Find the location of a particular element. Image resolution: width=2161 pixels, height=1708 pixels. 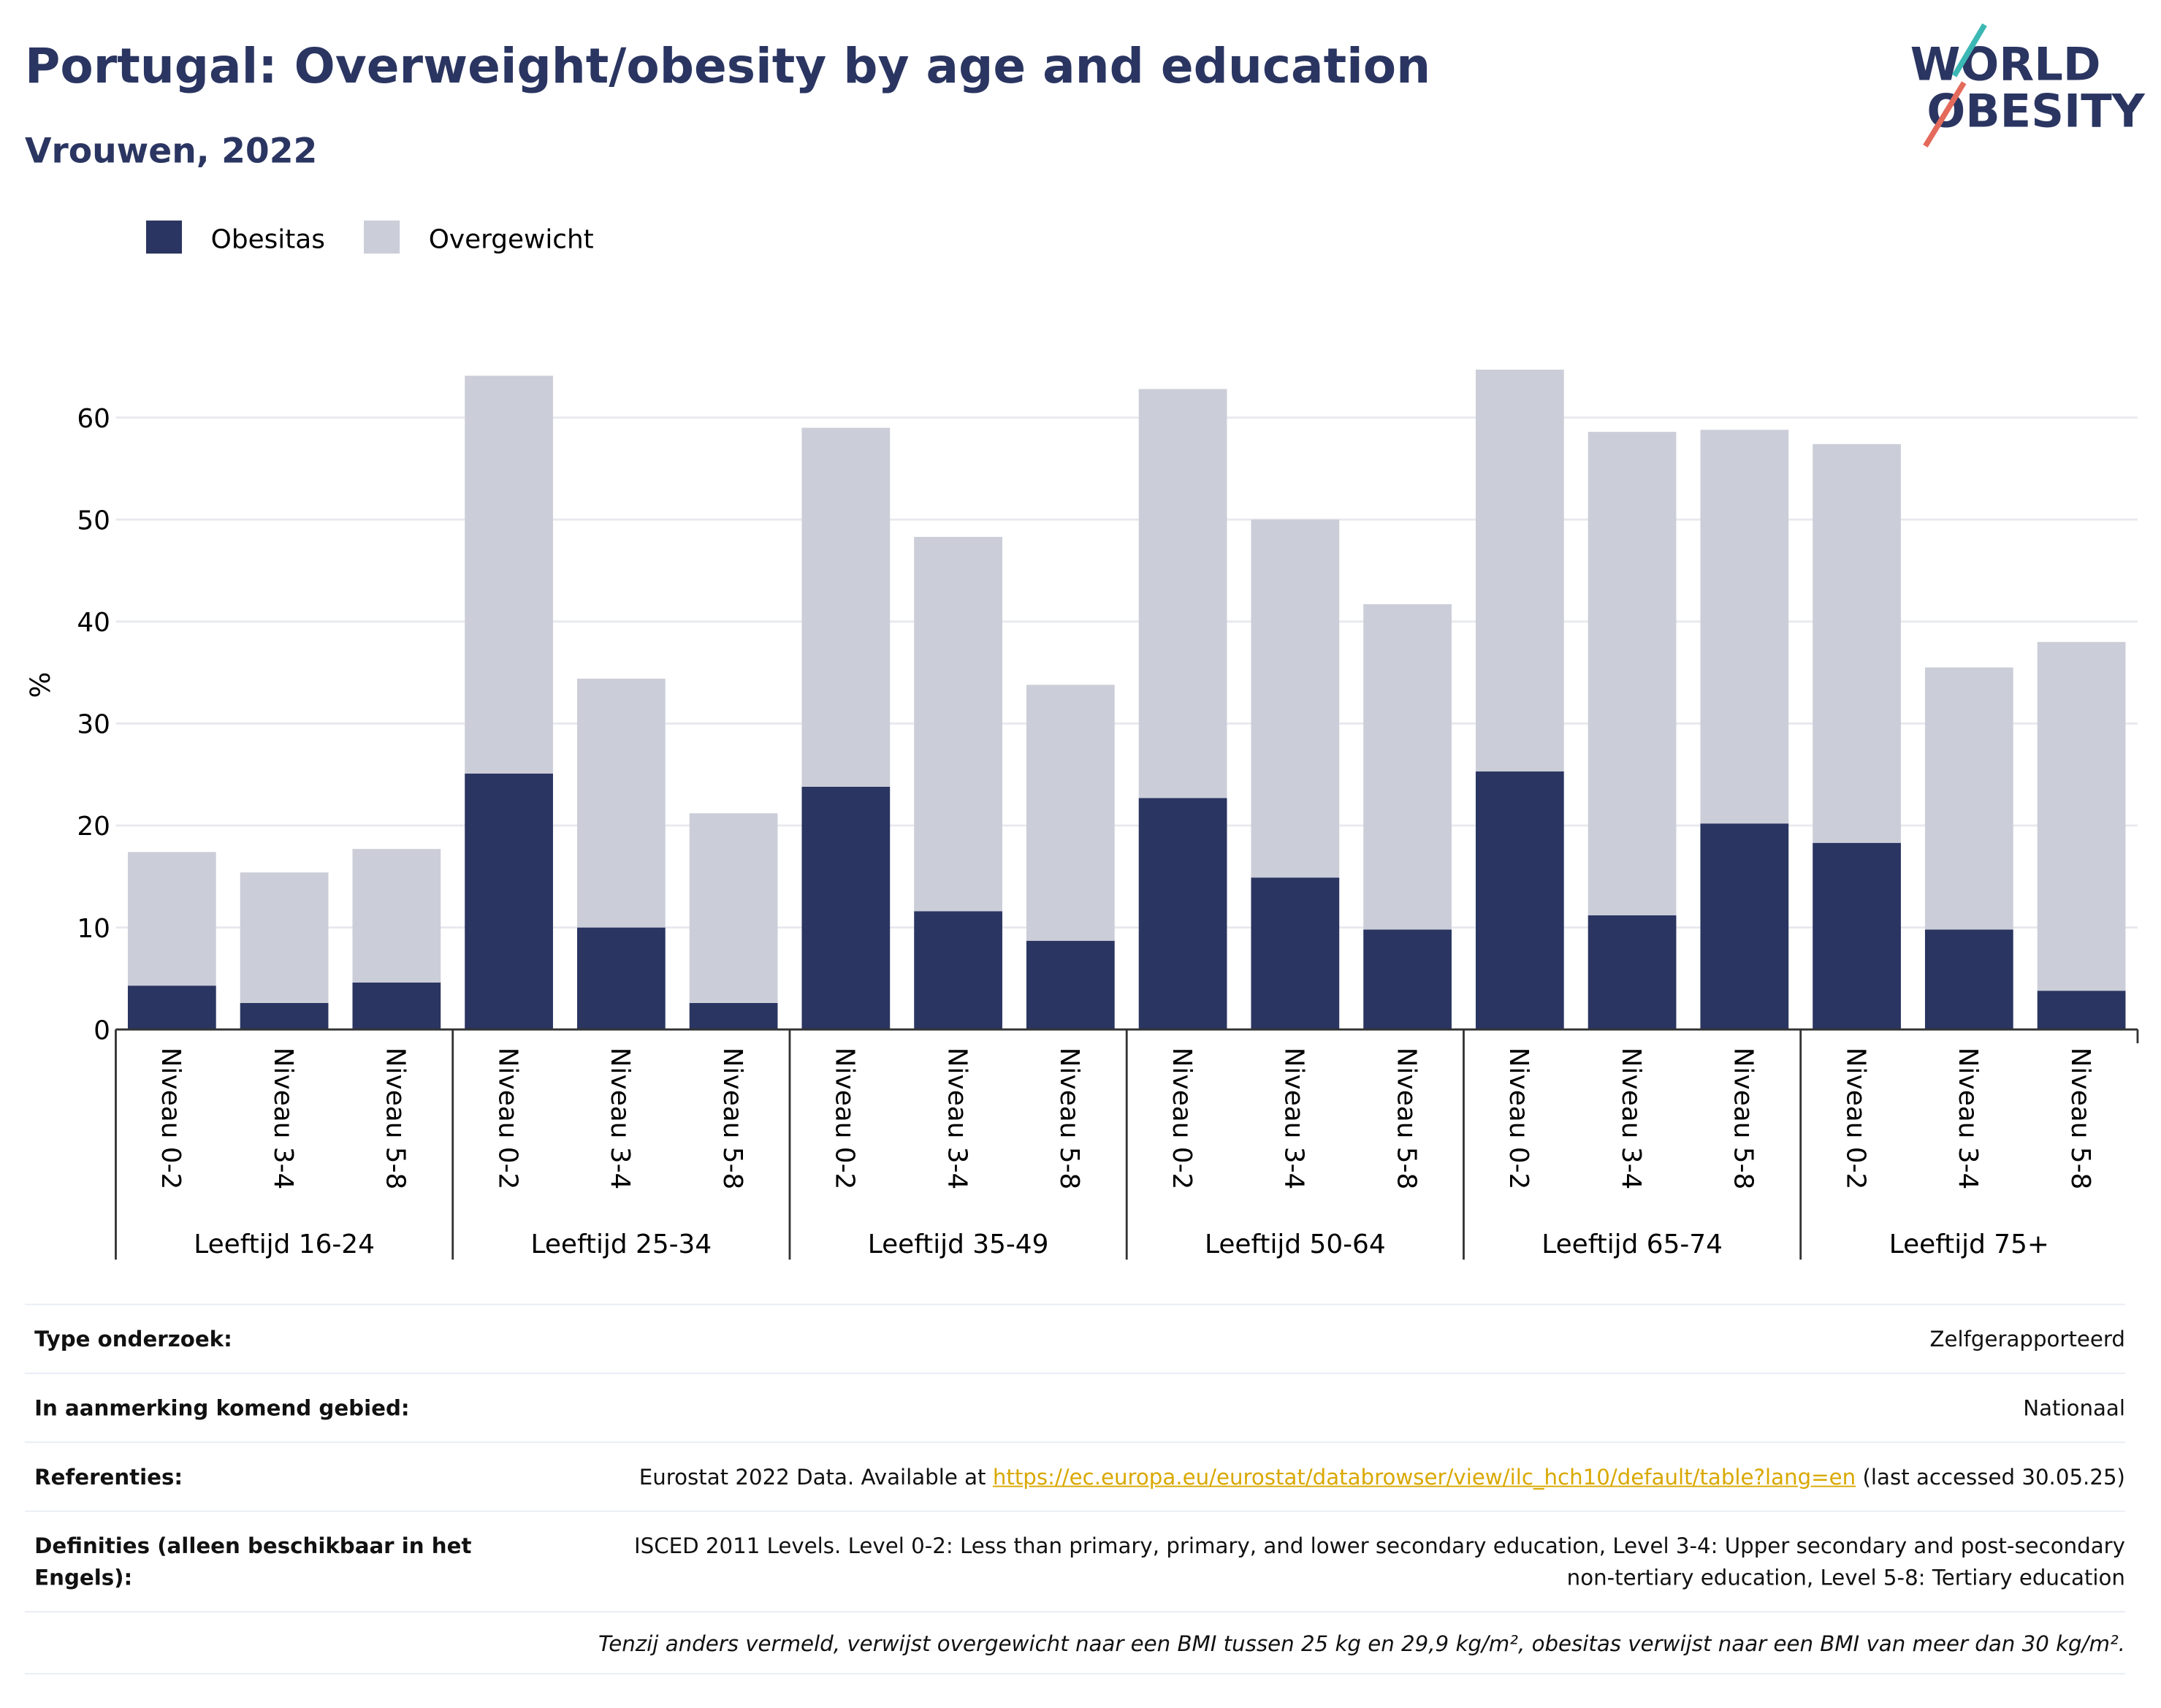

group-label: Leeftijd 35-49 is located at coordinates (959, 1244).